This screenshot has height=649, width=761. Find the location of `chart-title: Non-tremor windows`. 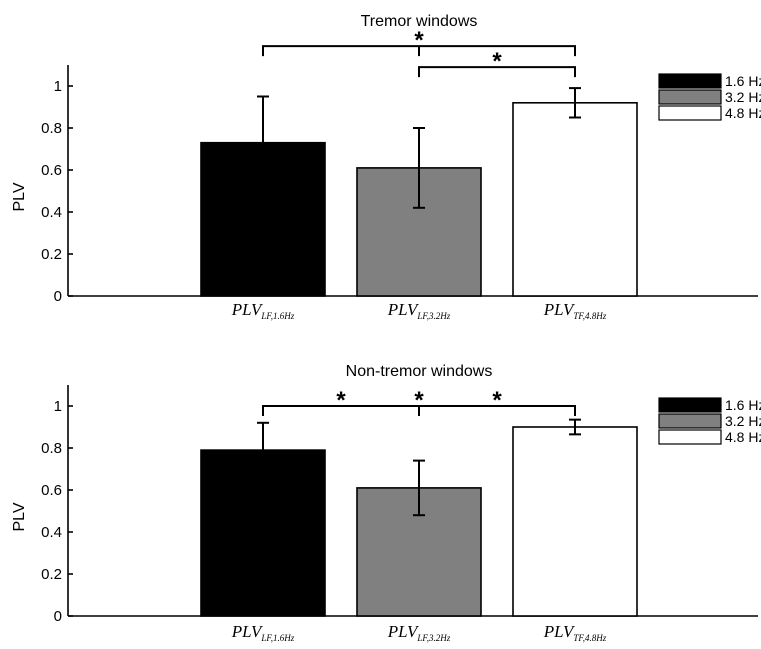

chart-title: Non-tremor windows is located at coordinates (419, 371).